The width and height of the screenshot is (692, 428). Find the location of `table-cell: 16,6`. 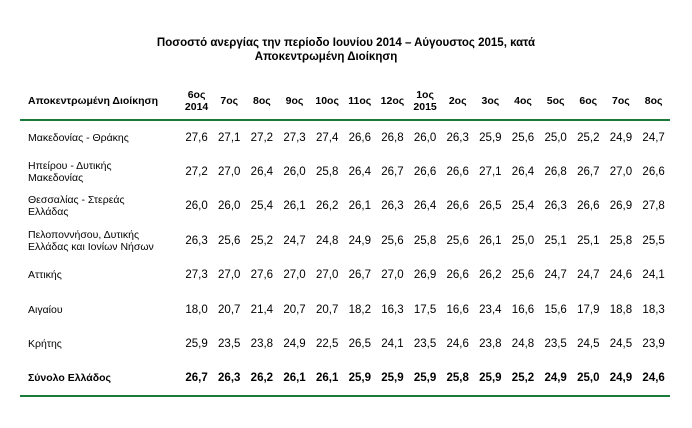

table-cell: 16,6 is located at coordinates (523, 309).